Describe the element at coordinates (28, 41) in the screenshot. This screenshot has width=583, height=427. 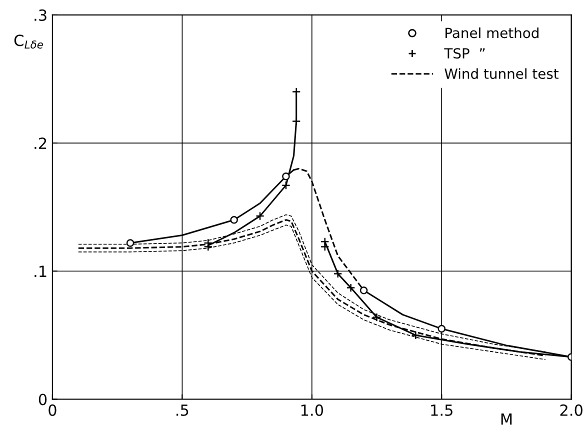
I see `y-axis-title: C$_{Lδe}$` at that location.